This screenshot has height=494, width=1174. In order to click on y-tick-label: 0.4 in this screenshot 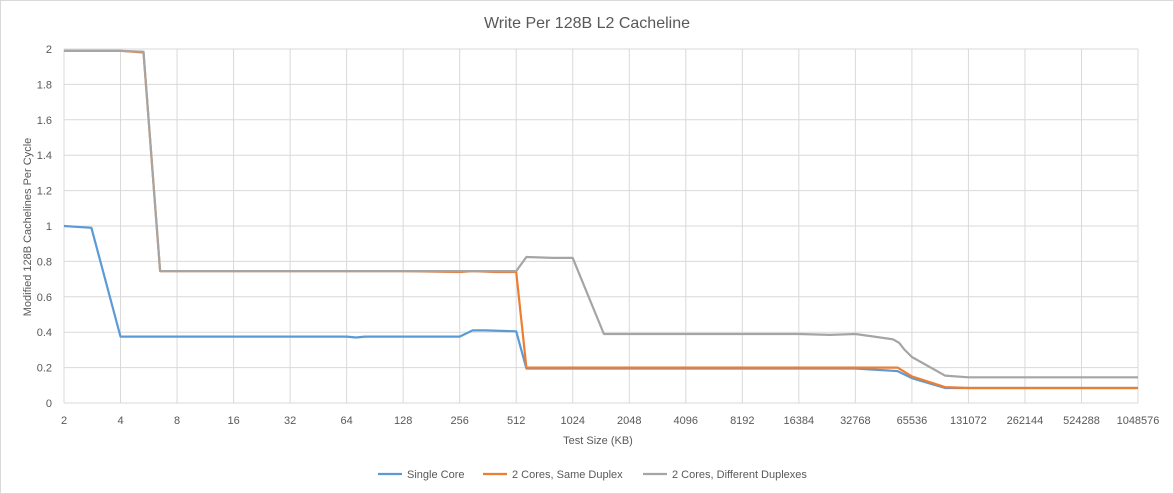, I will do `click(44, 333)`.